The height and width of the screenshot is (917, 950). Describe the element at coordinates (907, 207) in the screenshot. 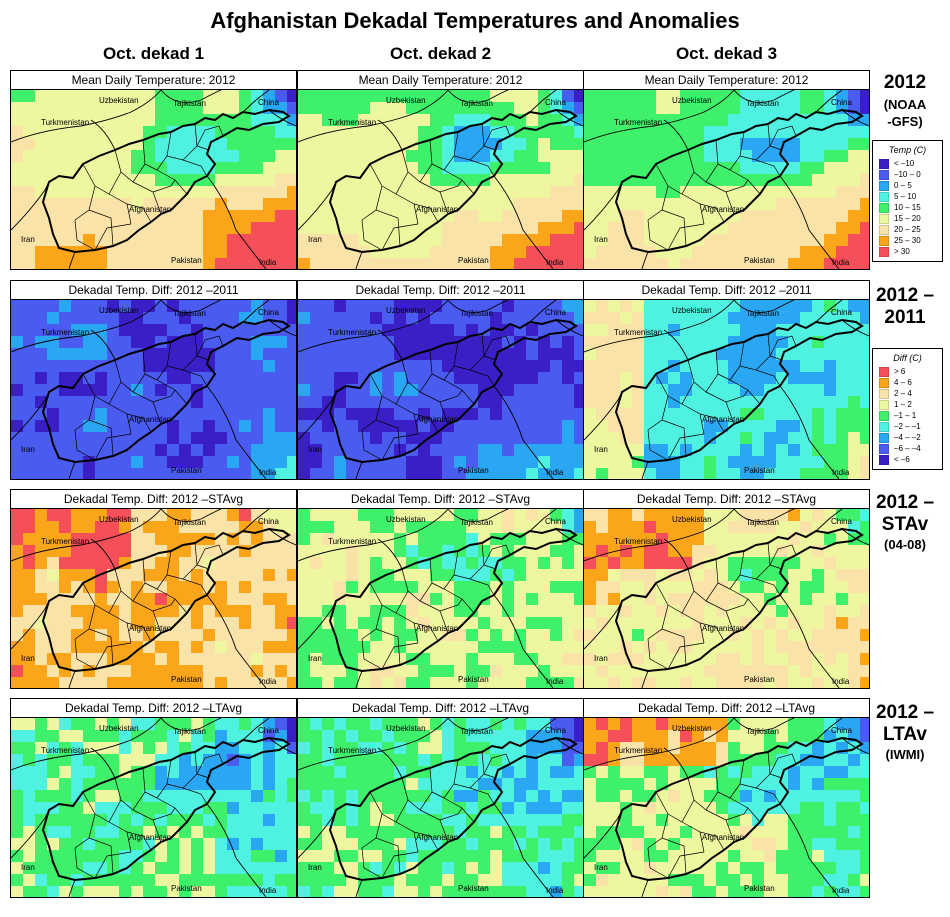

I see `legend-item: 10 – 15` at that location.